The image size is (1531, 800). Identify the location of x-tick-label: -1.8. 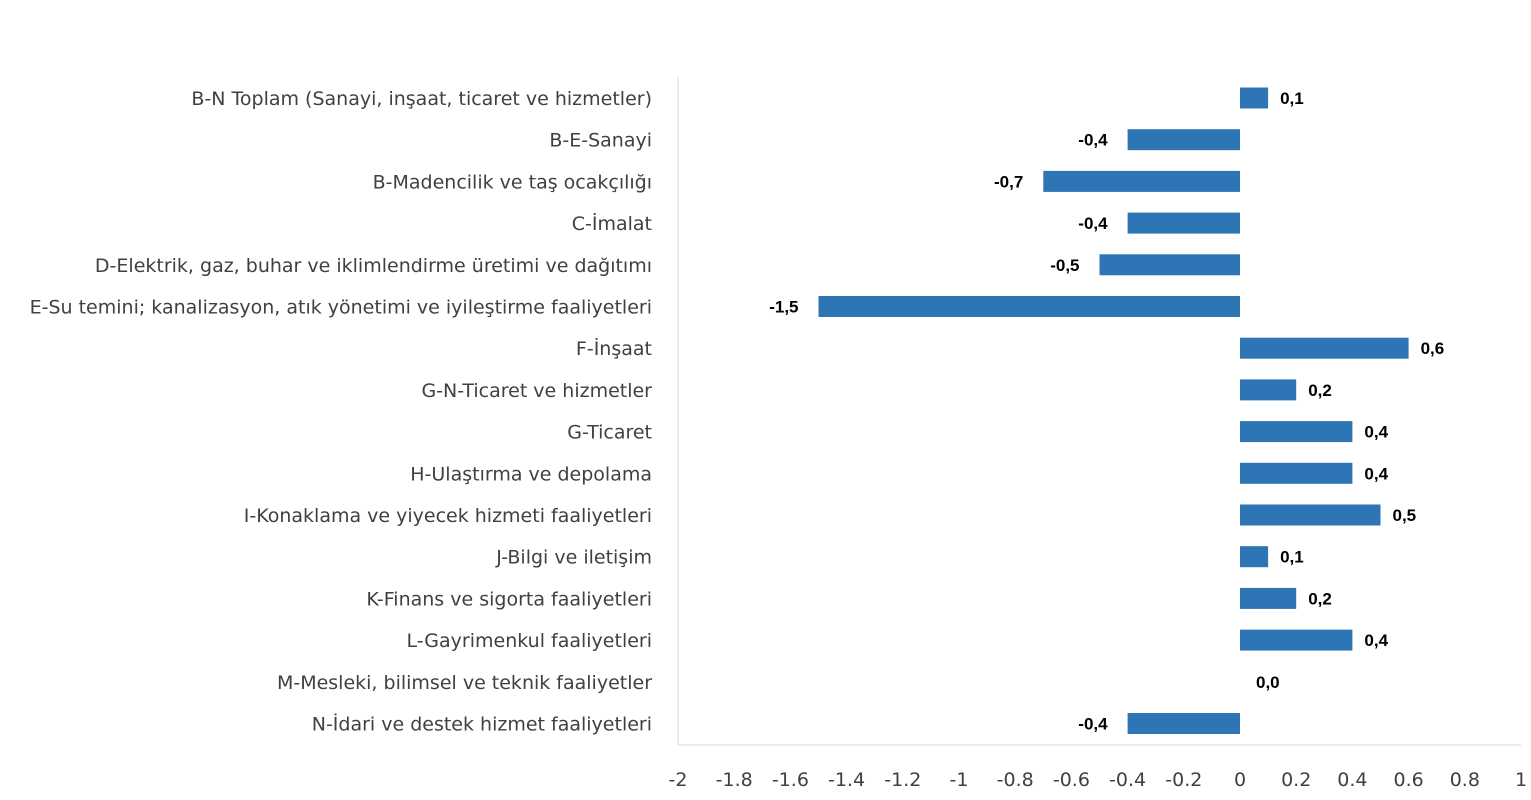
(734, 780).